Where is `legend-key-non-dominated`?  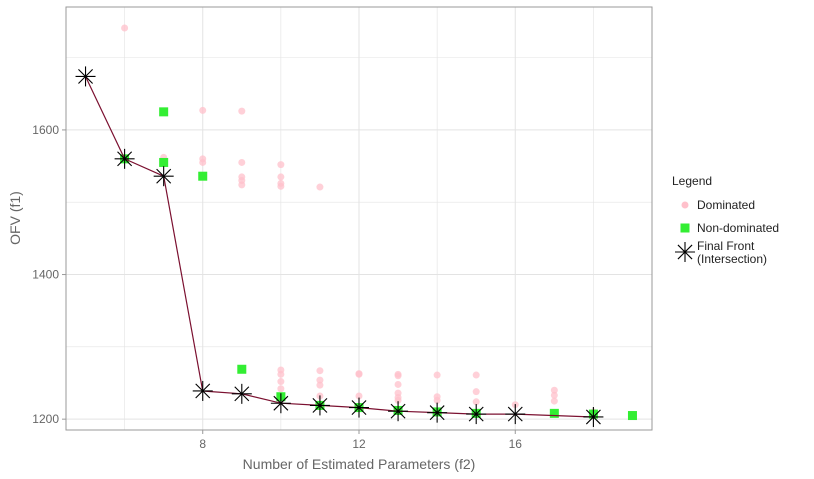
legend-key-non-dominated is located at coordinates (685, 228).